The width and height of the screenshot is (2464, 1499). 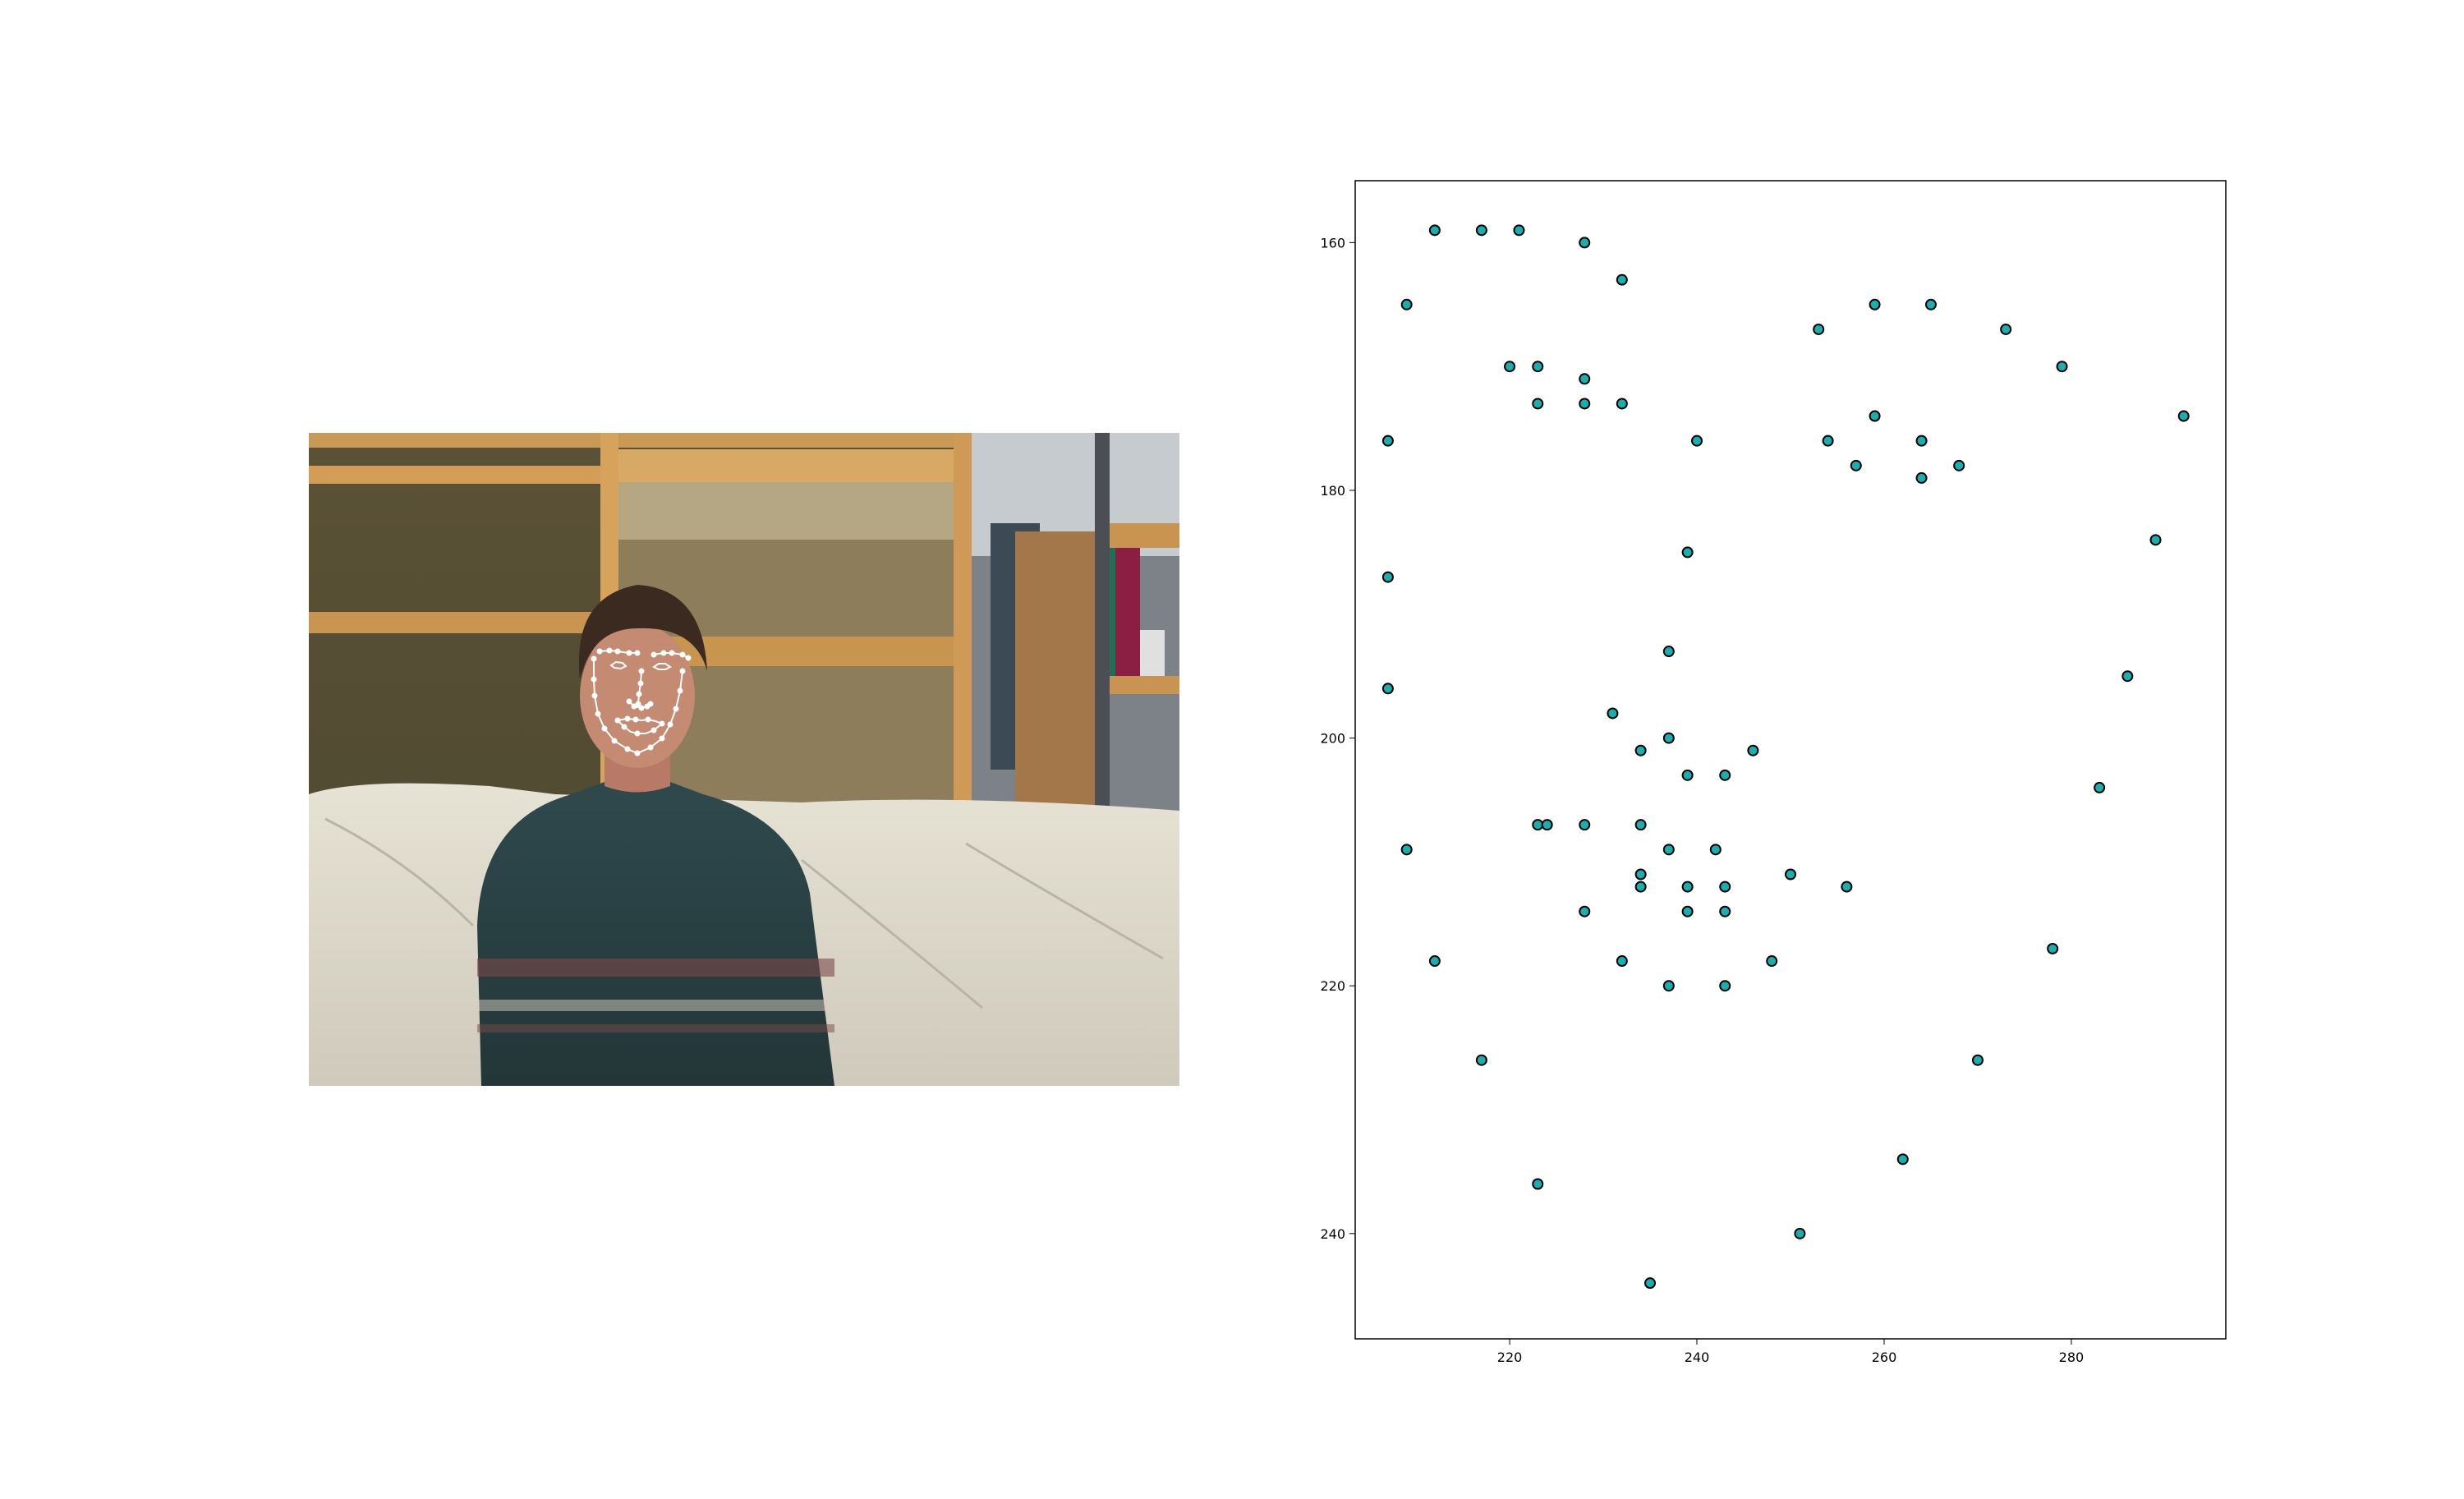 I want to click on face-landmarks, so click(x=641, y=701).